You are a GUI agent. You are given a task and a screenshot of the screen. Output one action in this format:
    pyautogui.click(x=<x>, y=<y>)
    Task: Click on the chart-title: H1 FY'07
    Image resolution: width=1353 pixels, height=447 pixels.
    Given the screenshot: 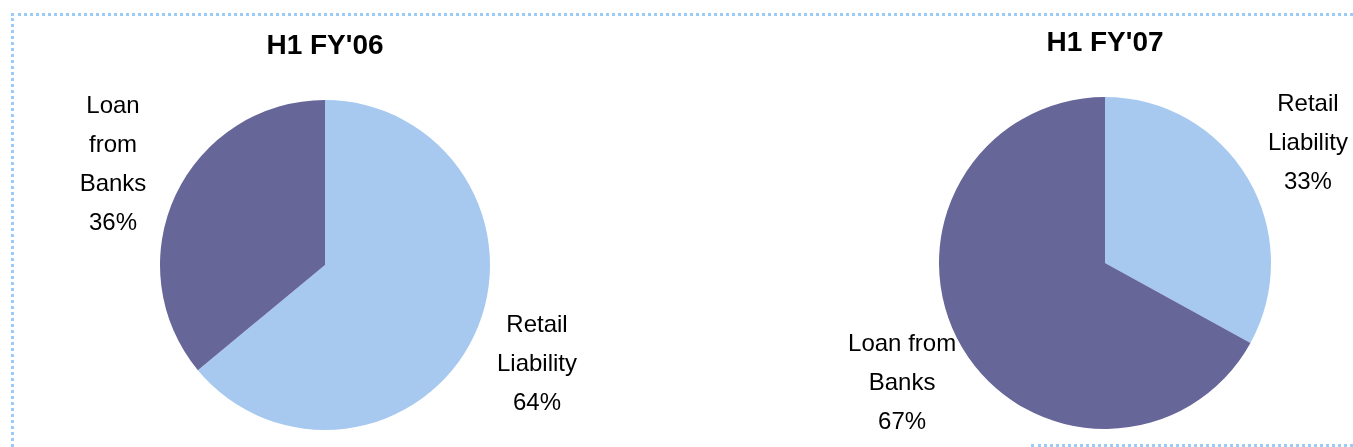 What is the action you would take?
    pyautogui.click(x=1105, y=41)
    